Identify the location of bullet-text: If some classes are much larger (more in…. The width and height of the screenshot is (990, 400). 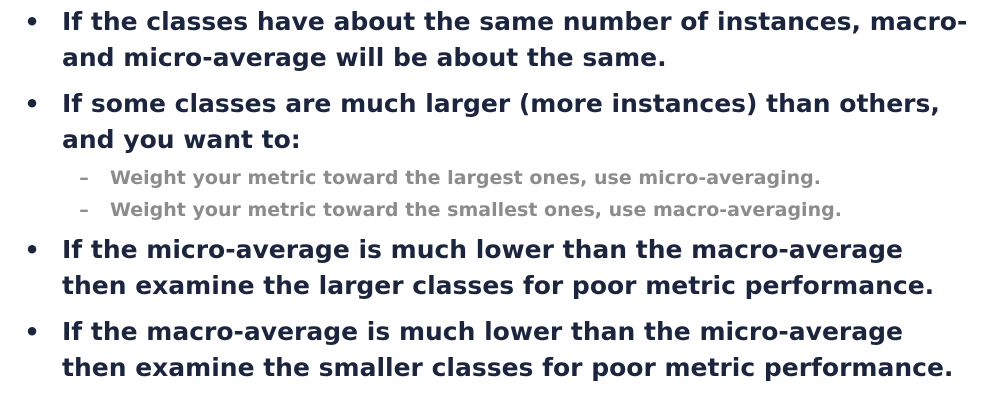
(501, 121).